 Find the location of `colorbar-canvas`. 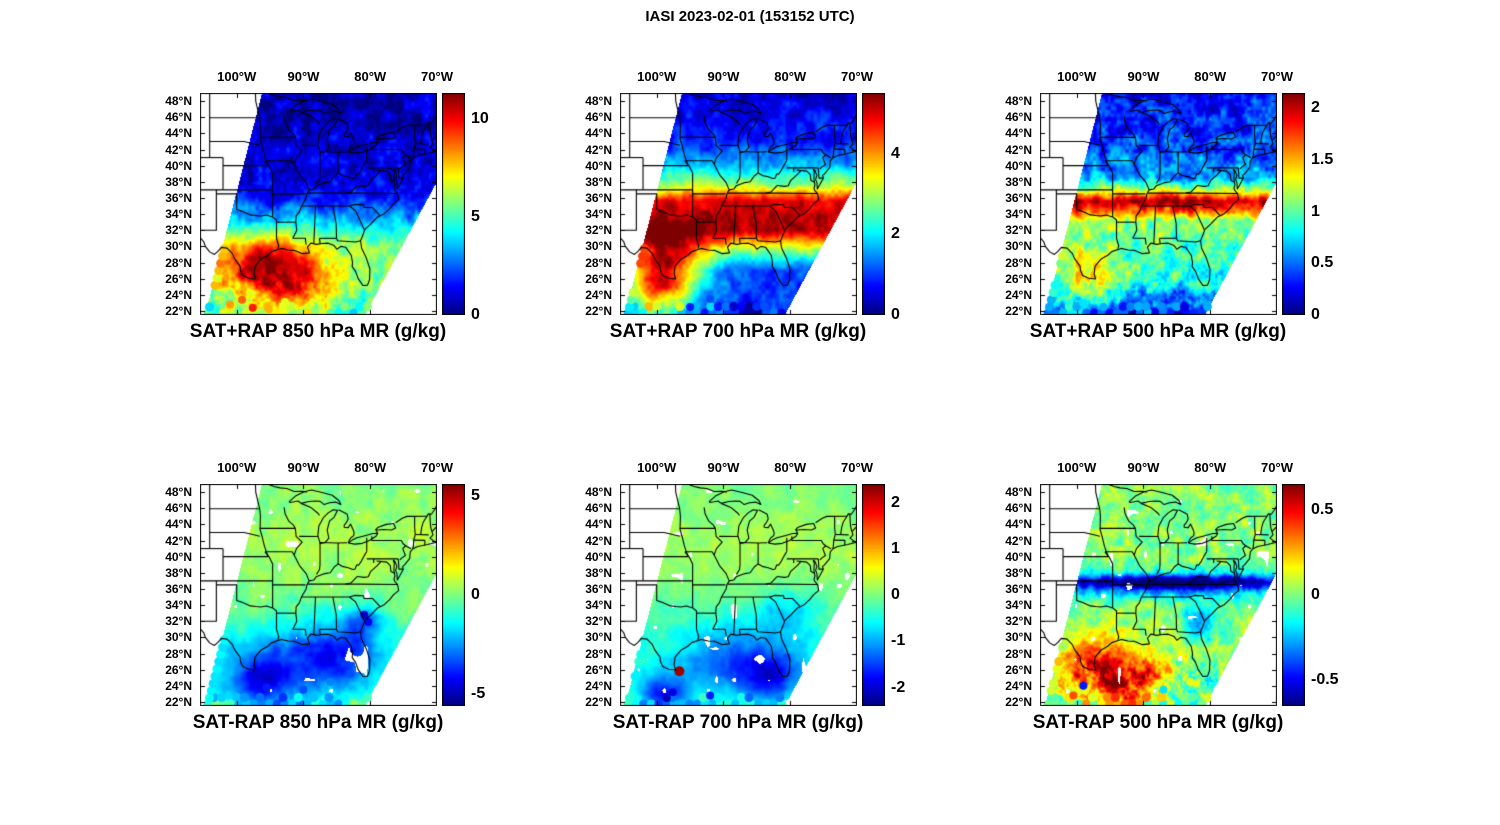

colorbar-canvas is located at coordinates (1293, 595).